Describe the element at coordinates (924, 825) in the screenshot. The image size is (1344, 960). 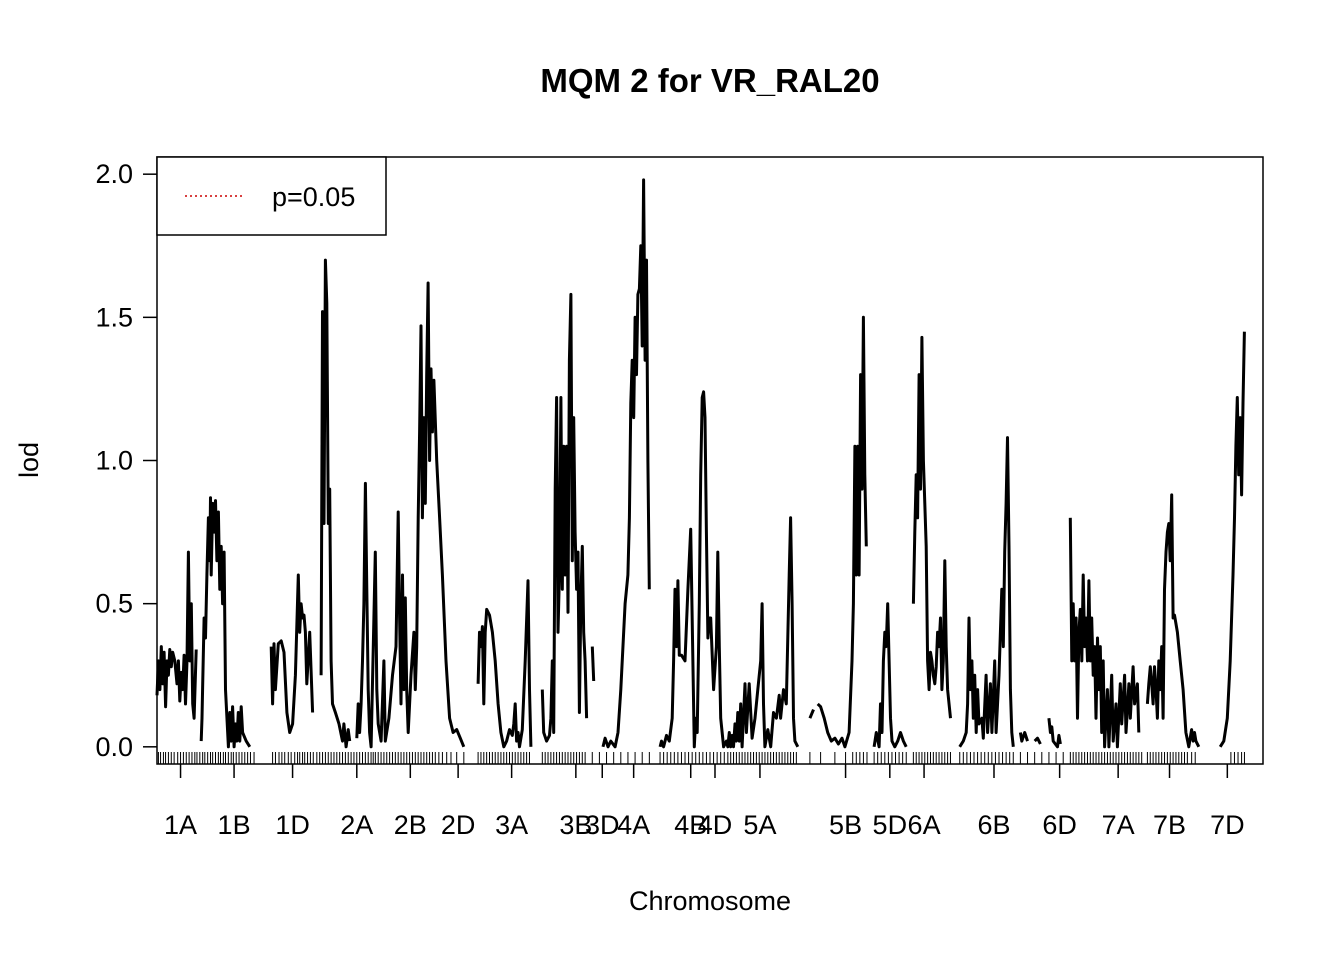
I see `x-tick-label-6a: 6A` at that location.